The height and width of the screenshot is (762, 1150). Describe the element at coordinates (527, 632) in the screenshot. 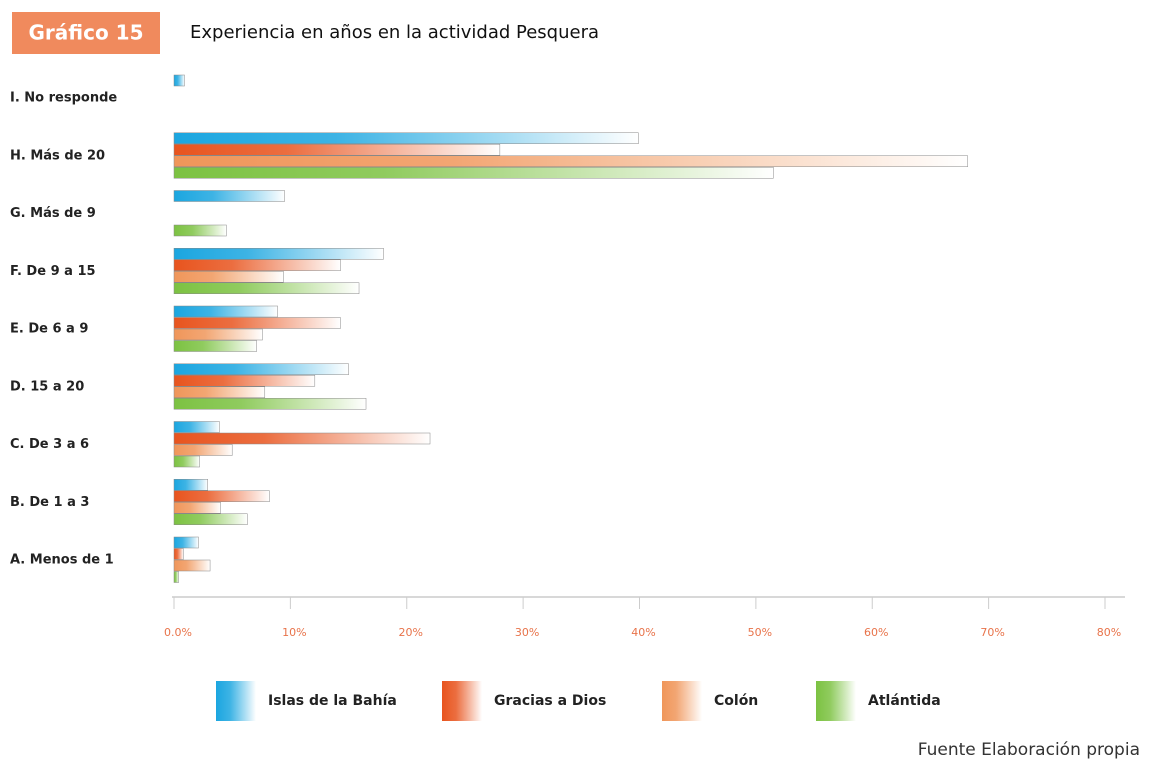

I see `x-tick-label: 30%` at that location.